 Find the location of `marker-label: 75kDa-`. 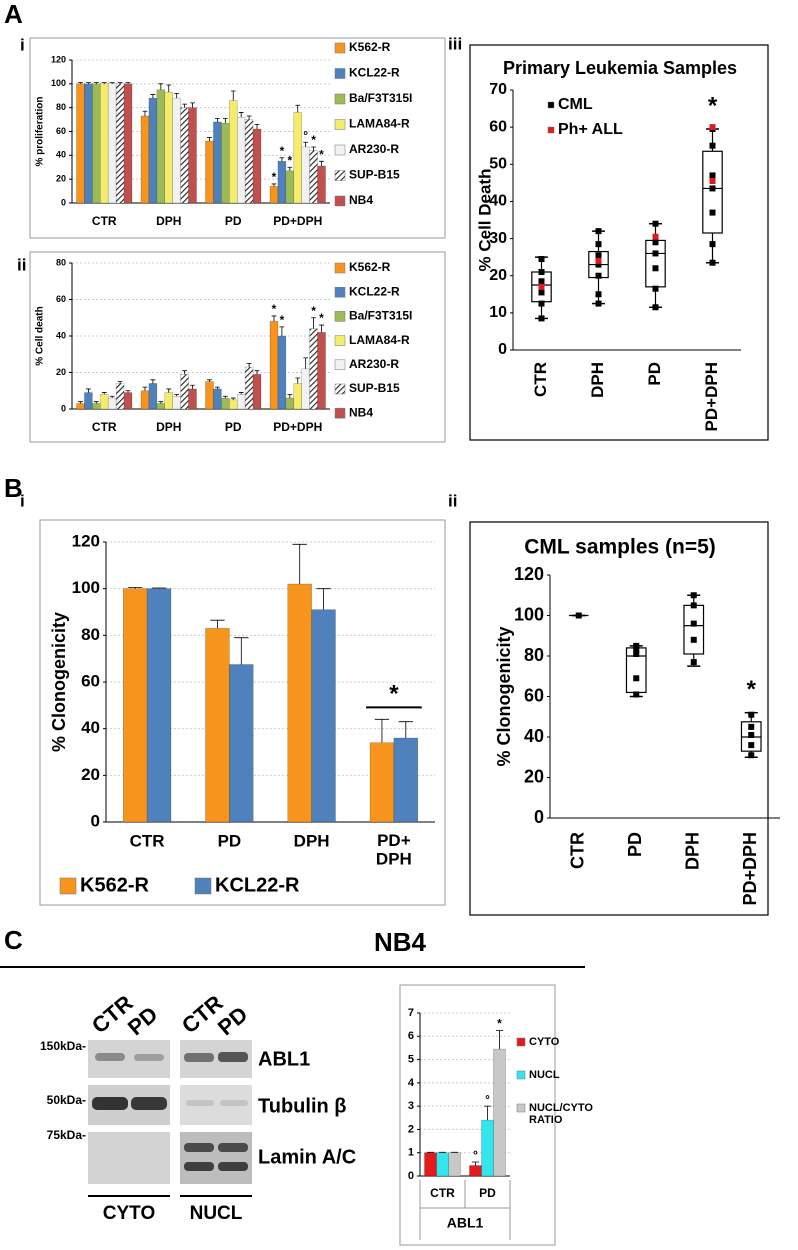

marker-label: 75kDa- is located at coordinates (66, 1135).